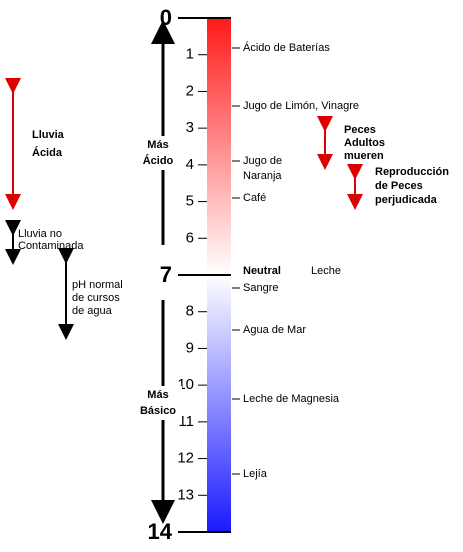  Describe the element at coordinates (186, 421) in the screenshot. I see `tick-label: 11` at that location.